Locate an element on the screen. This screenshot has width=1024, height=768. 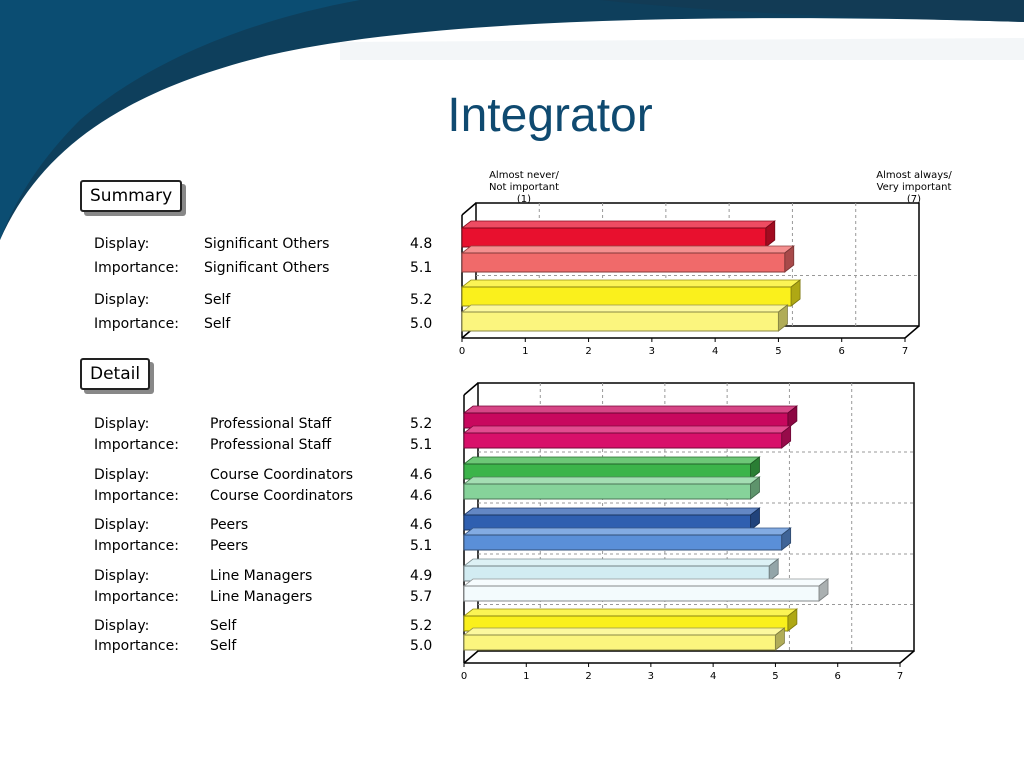
summary-section-box: Summary is located at coordinates (131, 196).